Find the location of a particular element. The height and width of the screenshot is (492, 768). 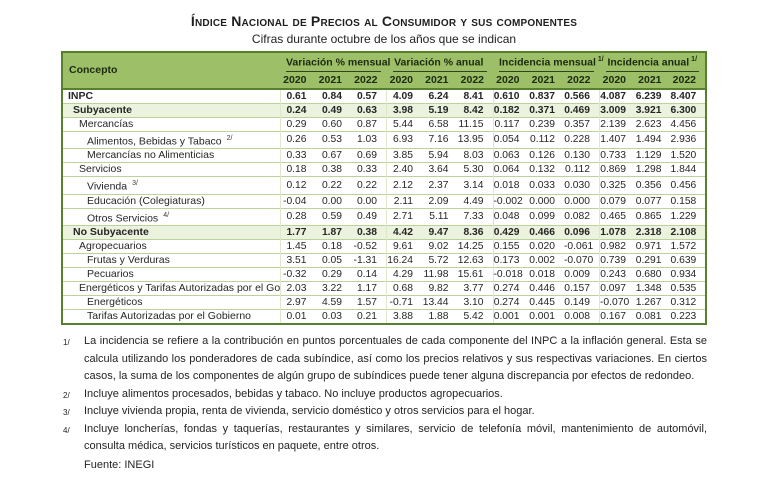

cell-incidencia-anual-2021: 0.077 is located at coordinates (653, 200).